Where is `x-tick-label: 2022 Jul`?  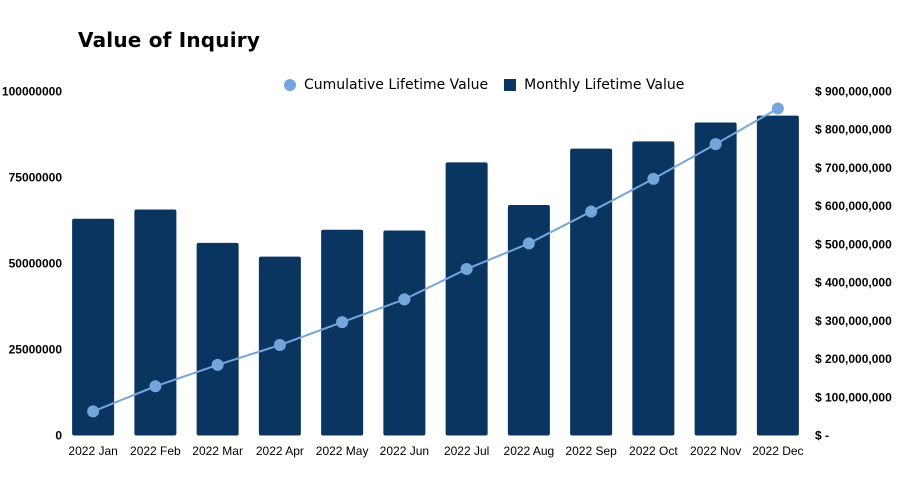 x-tick-label: 2022 Jul is located at coordinates (466, 451).